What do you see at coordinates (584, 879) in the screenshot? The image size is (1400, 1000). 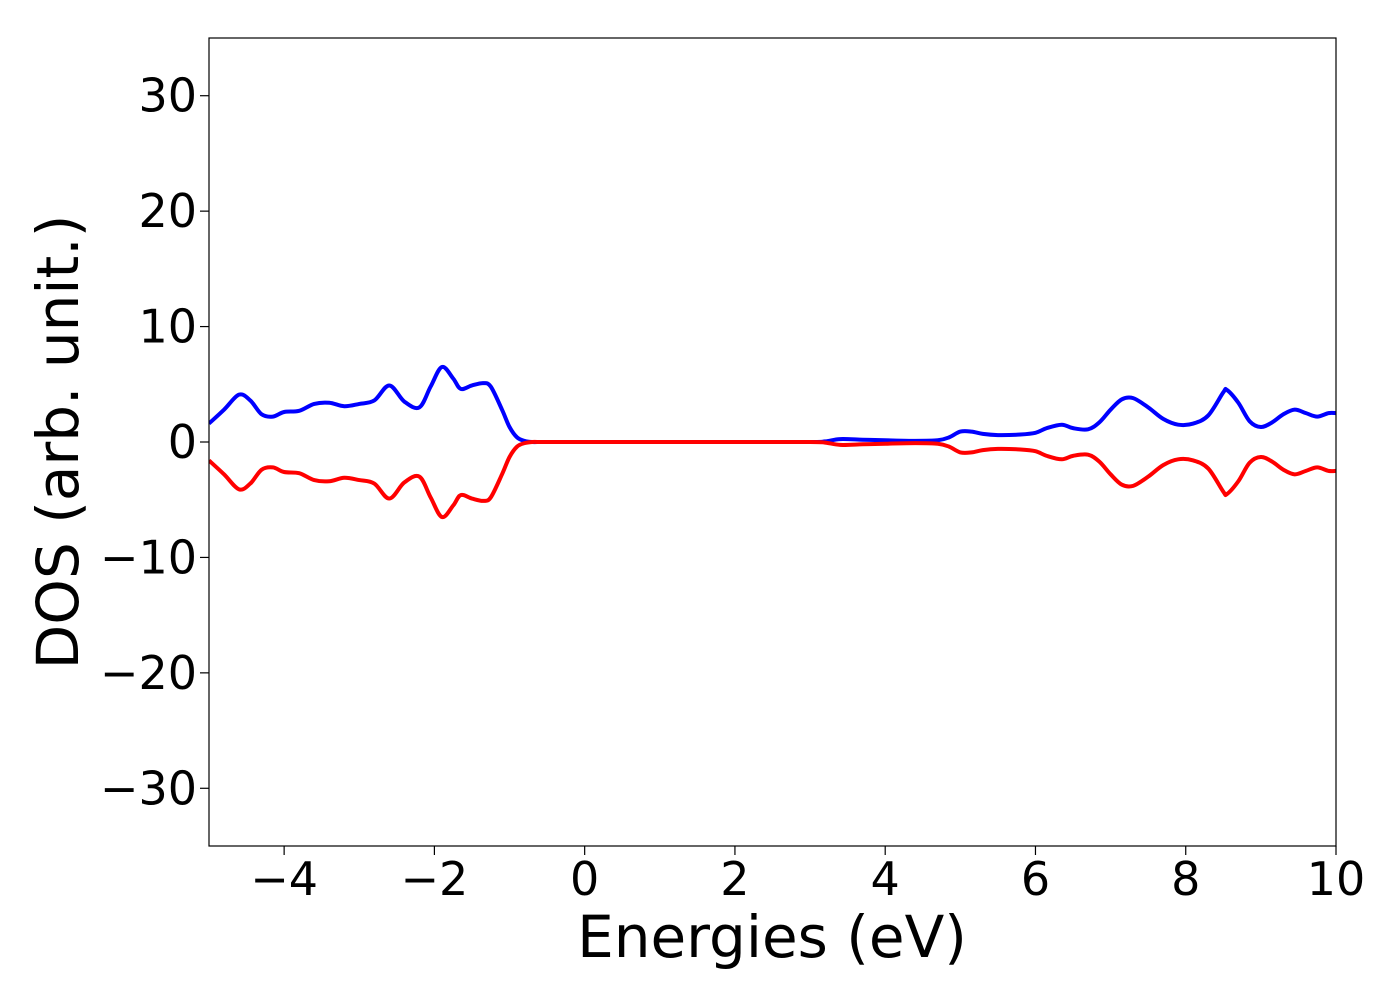 I see `x-tick-label: 0` at bounding box center [584, 879].